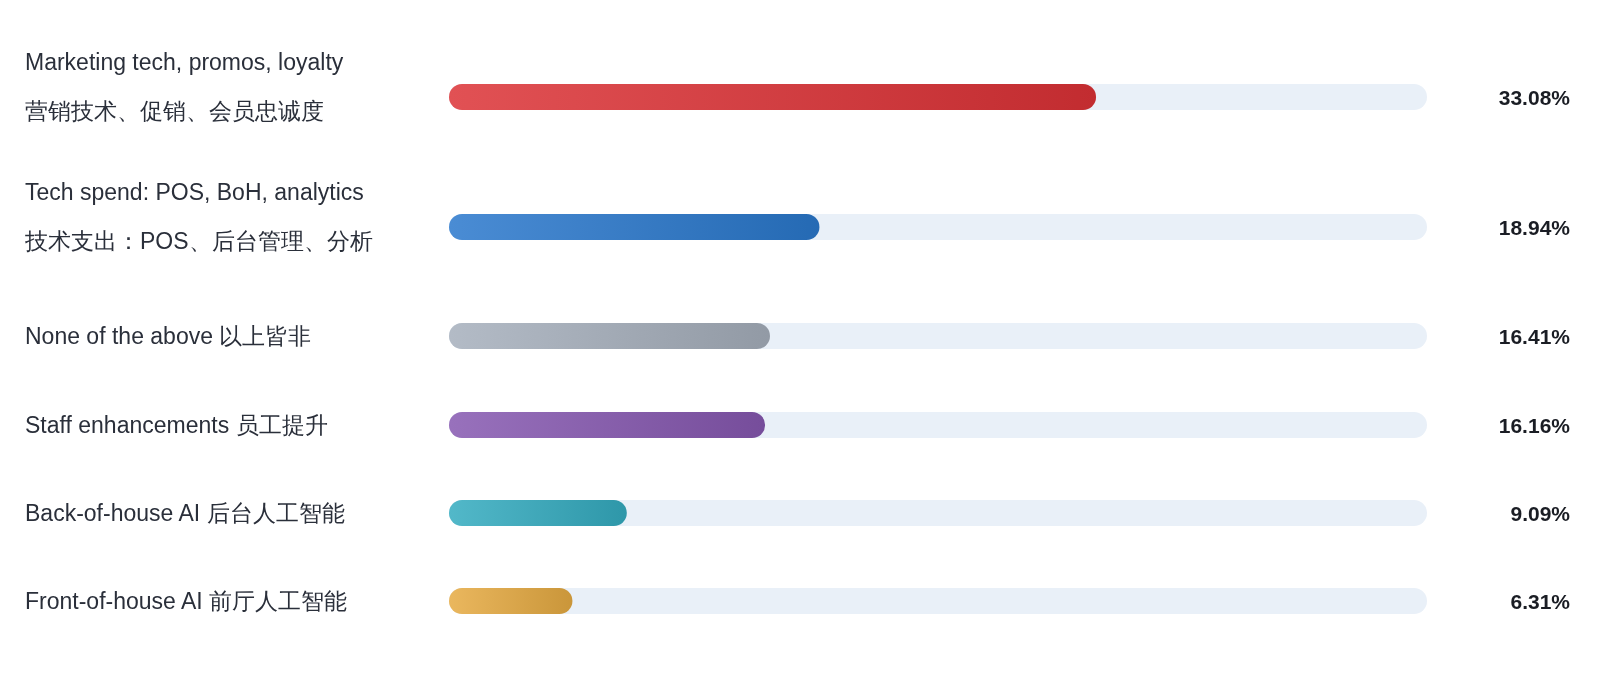 The height and width of the screenshot is (684, 1600). Describe the element at coordinates (184, 86) in the screenshot. I see `y-tick-label: Marketing tech, promos, loyalty 营销技术、促销、会员忠诚度` at that location.